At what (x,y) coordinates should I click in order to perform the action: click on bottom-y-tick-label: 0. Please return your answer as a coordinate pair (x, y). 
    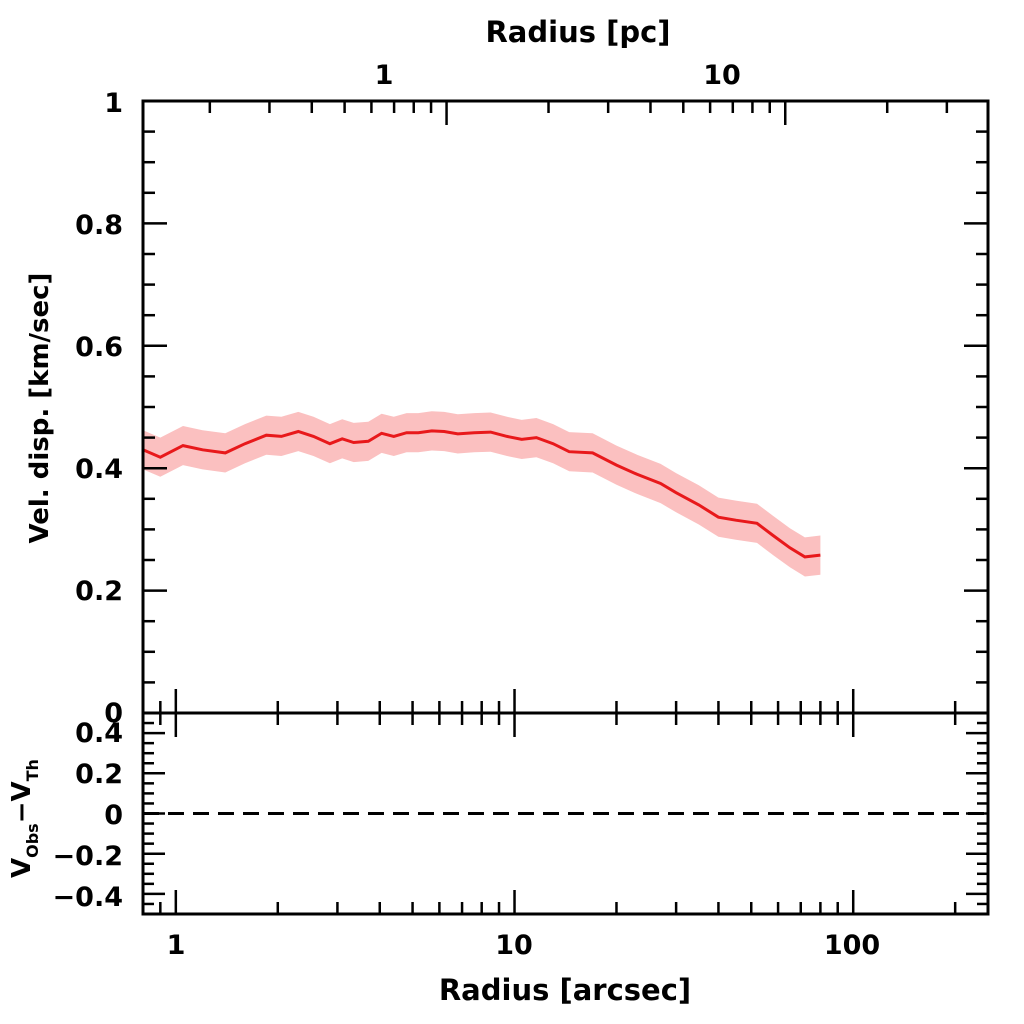
    Looking at the image, I should click on (113, 815).